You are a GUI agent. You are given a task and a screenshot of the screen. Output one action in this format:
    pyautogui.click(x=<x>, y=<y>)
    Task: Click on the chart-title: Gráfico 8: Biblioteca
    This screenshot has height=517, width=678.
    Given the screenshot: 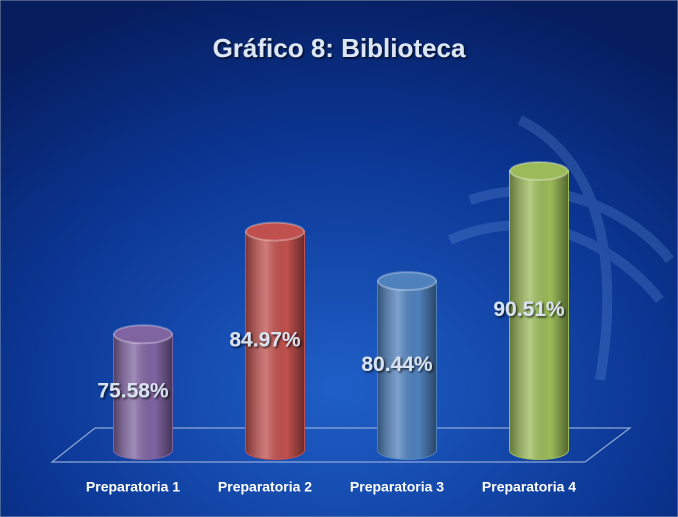 What is the action you would take?
    pyautogui.click(x=339, y=48)
    